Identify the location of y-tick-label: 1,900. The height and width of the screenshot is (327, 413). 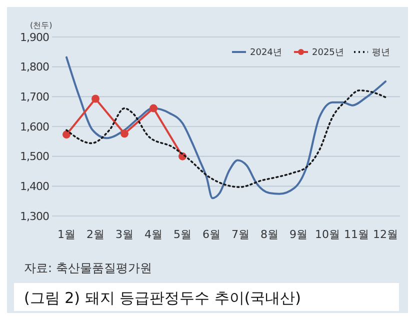
(35, 37).